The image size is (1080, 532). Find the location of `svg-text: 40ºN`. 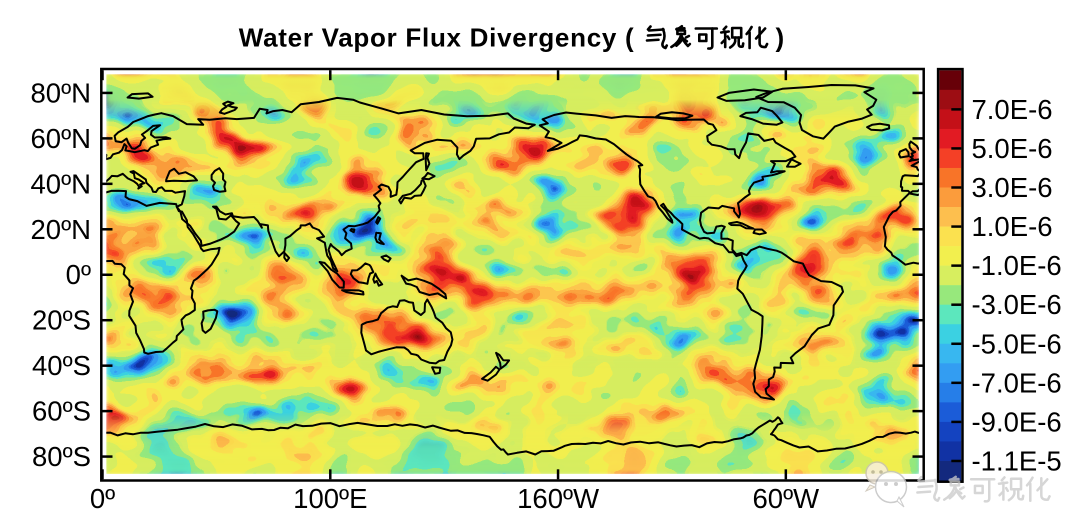

svg-text: 40ºN is located at coordinates (61, 183).